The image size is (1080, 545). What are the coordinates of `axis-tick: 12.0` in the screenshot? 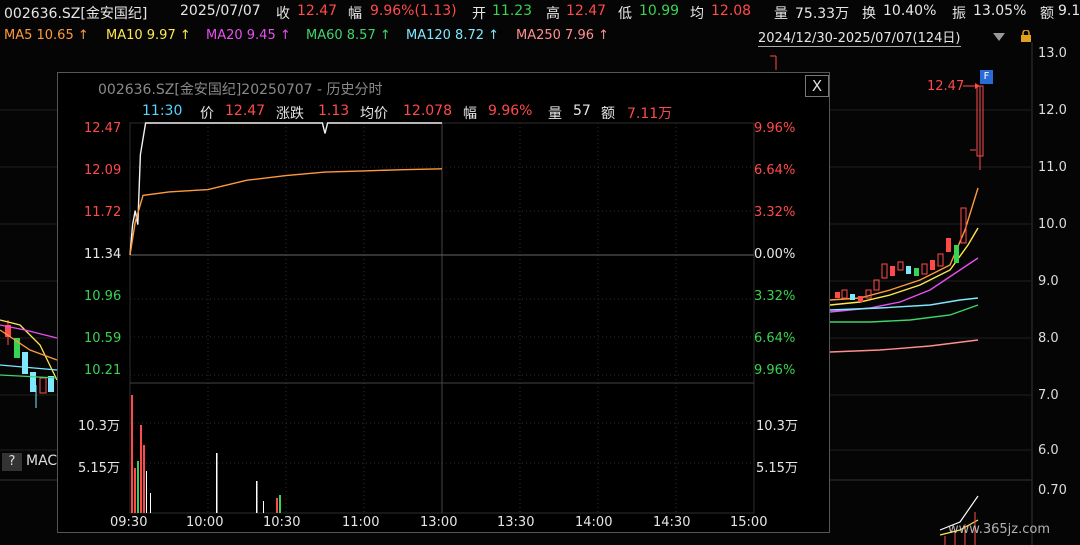 It's located at (1052, 110).